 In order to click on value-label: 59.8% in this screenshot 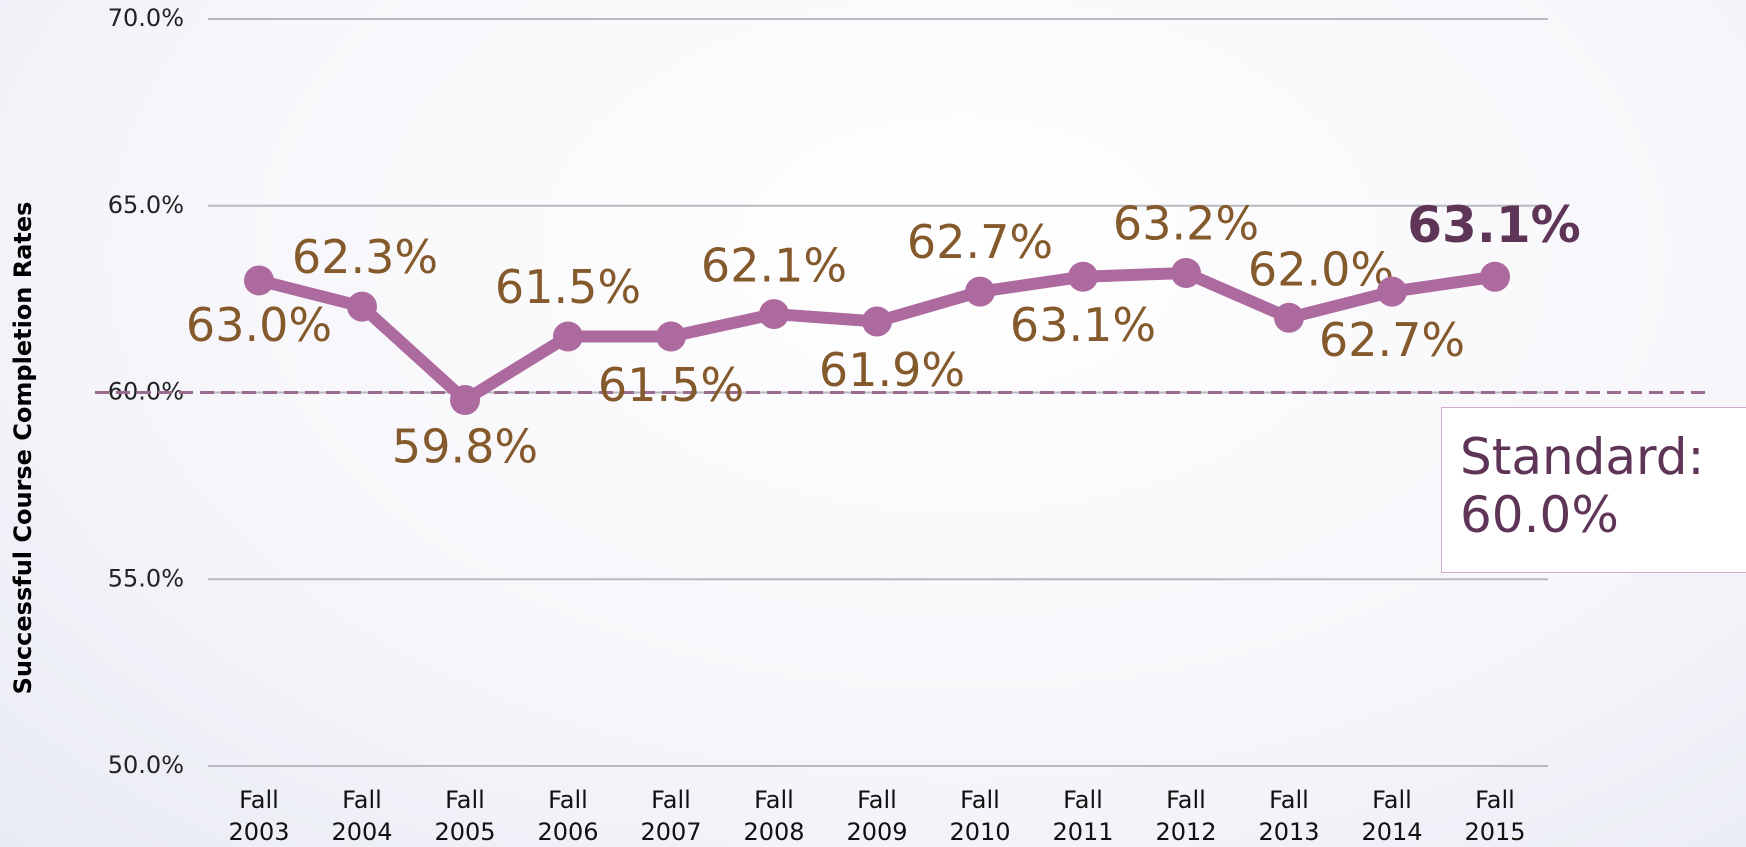, I will do `click(465, 446)`.